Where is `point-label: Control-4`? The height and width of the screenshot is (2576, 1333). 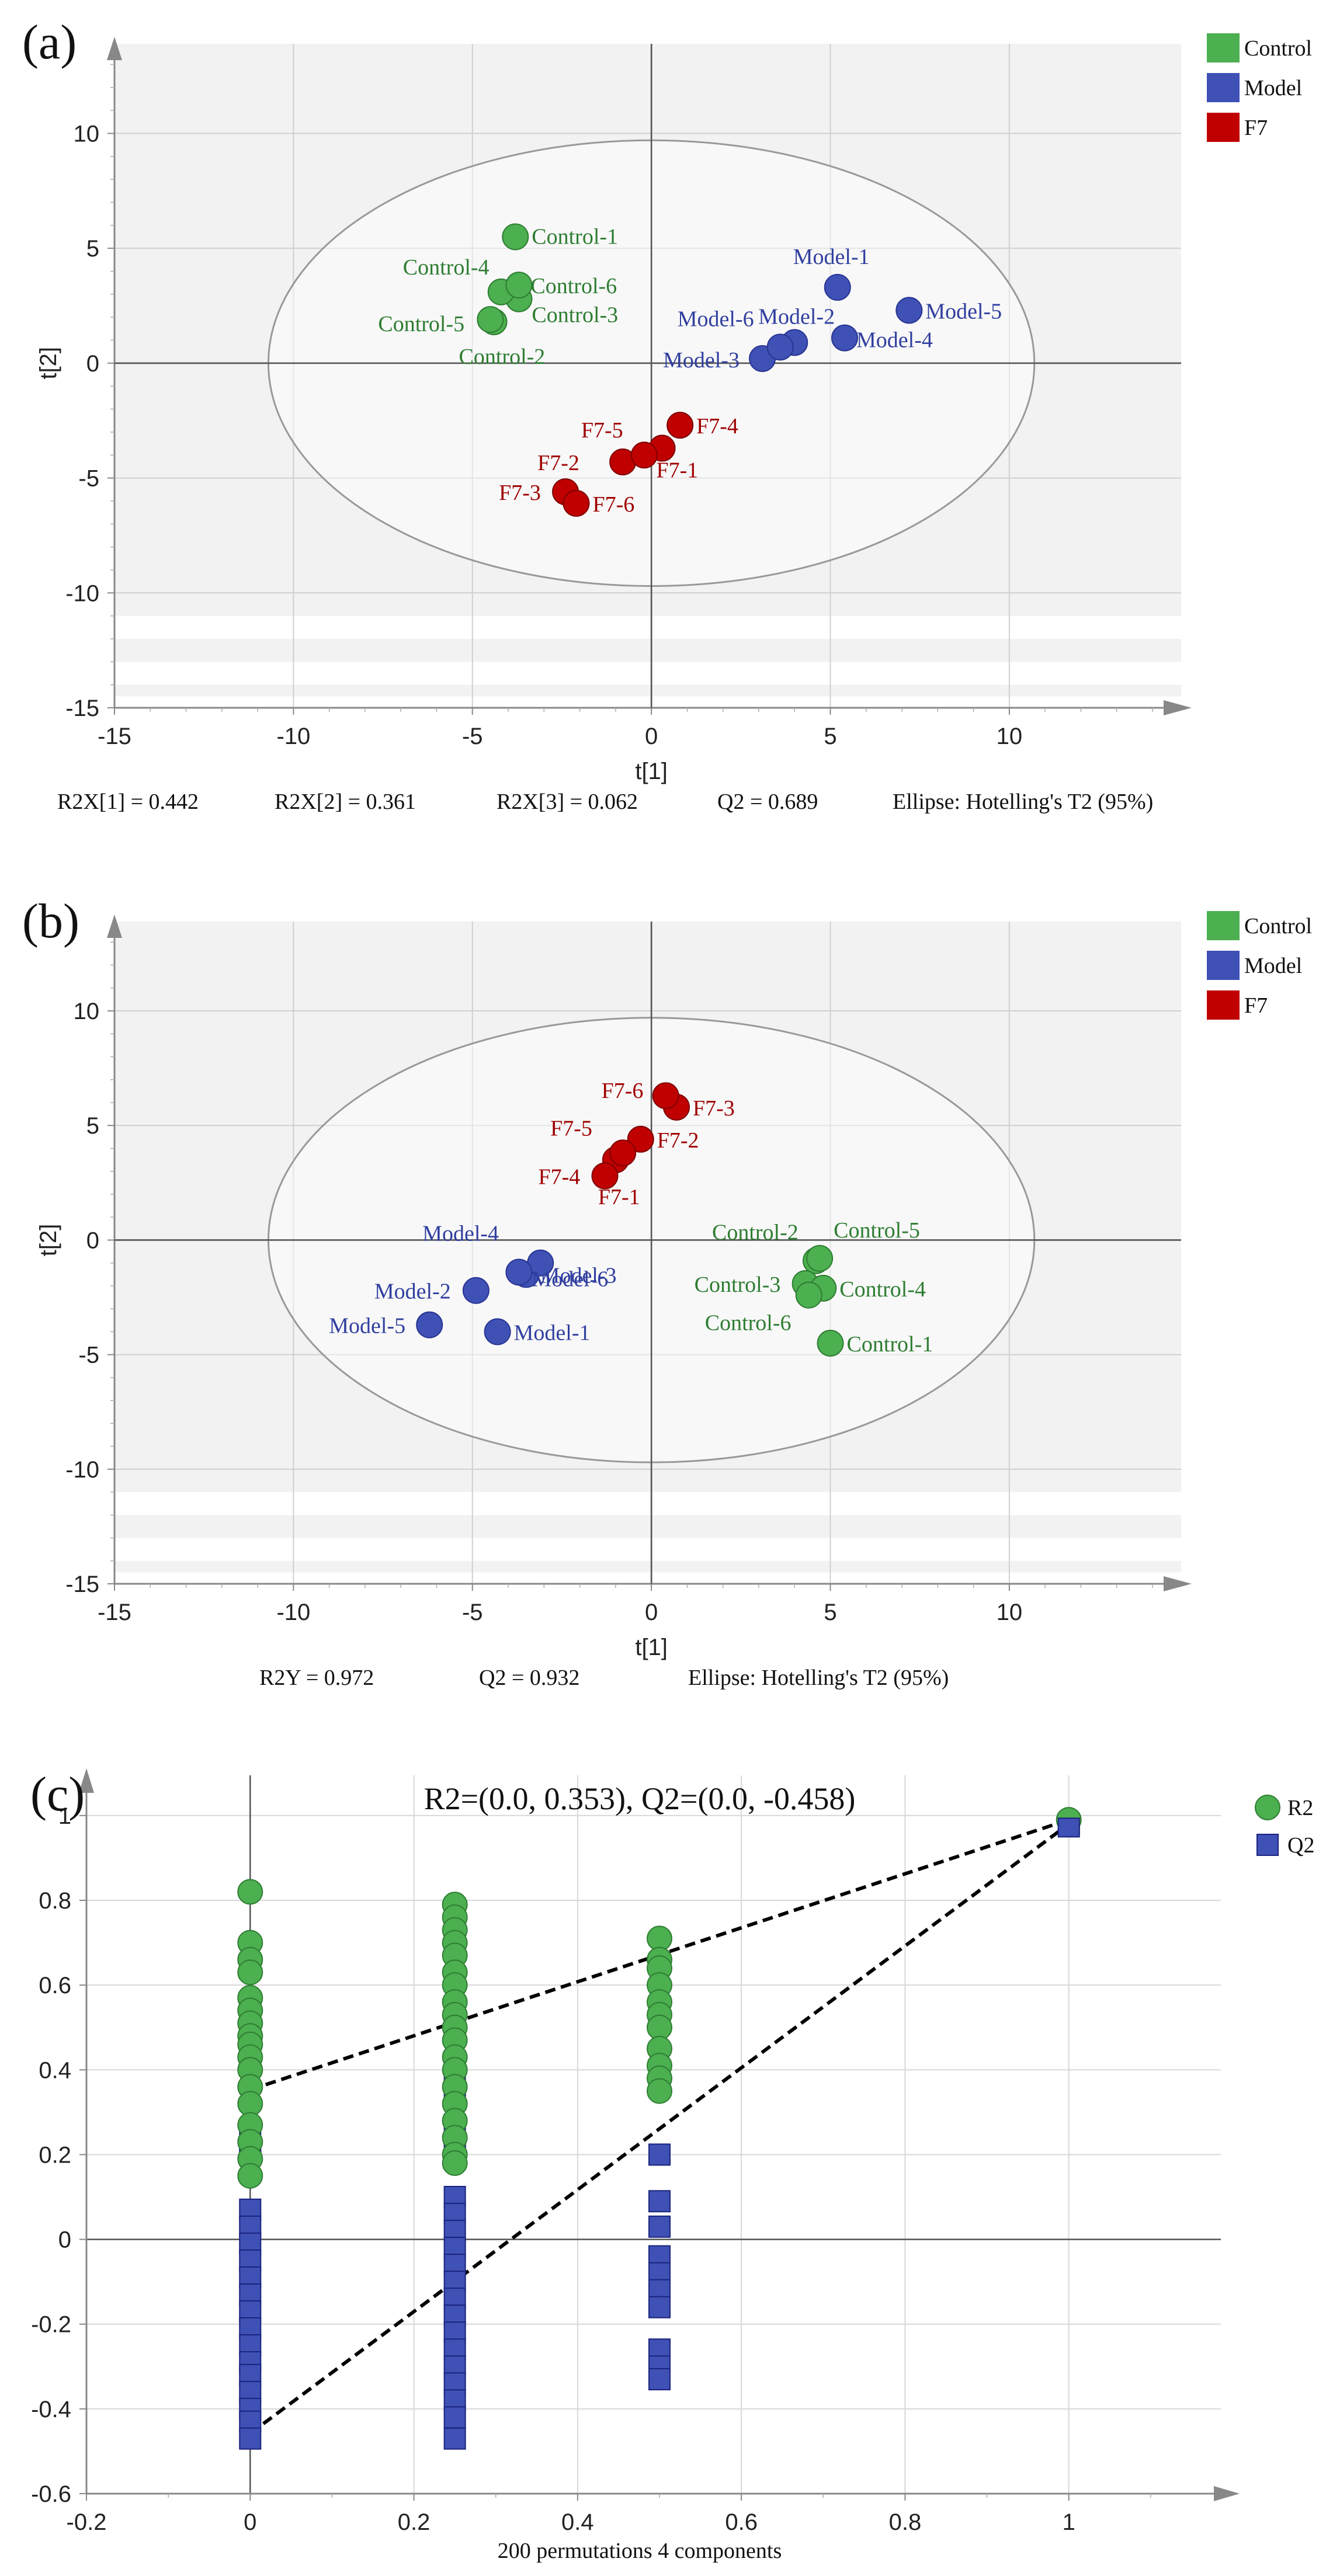
point-label: Control-4 is located at coordinates (882, 1290).